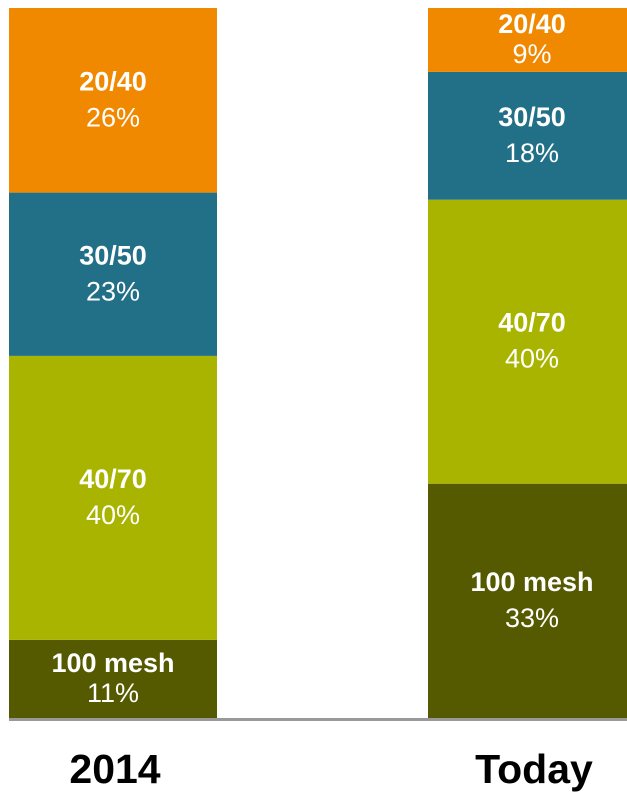 This screenshot has height=795, width=627. I want to click on bar-today-100-mesh-name-label: 100 mesh, so click(531, 582).